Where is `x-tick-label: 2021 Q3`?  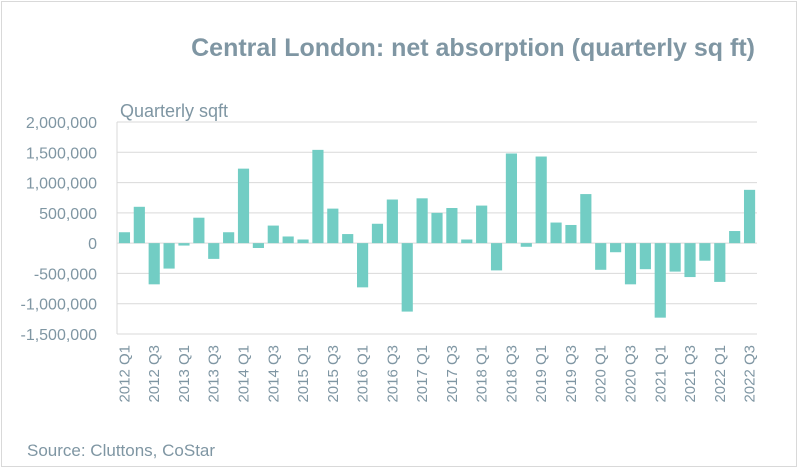 x-tick-label: 2021 Q3 is located at coordinates (690, 374).